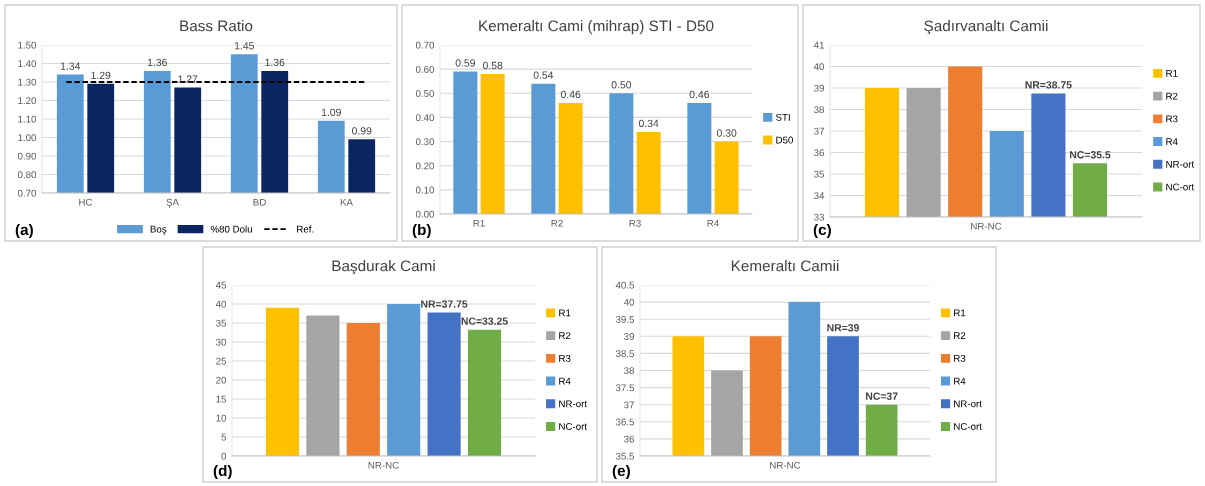 The height and width of the screenshot is (486, 1205). Describe the element at coordinates (819, 196) in the screenshot. I see `y-tick-label: 34` at that location.